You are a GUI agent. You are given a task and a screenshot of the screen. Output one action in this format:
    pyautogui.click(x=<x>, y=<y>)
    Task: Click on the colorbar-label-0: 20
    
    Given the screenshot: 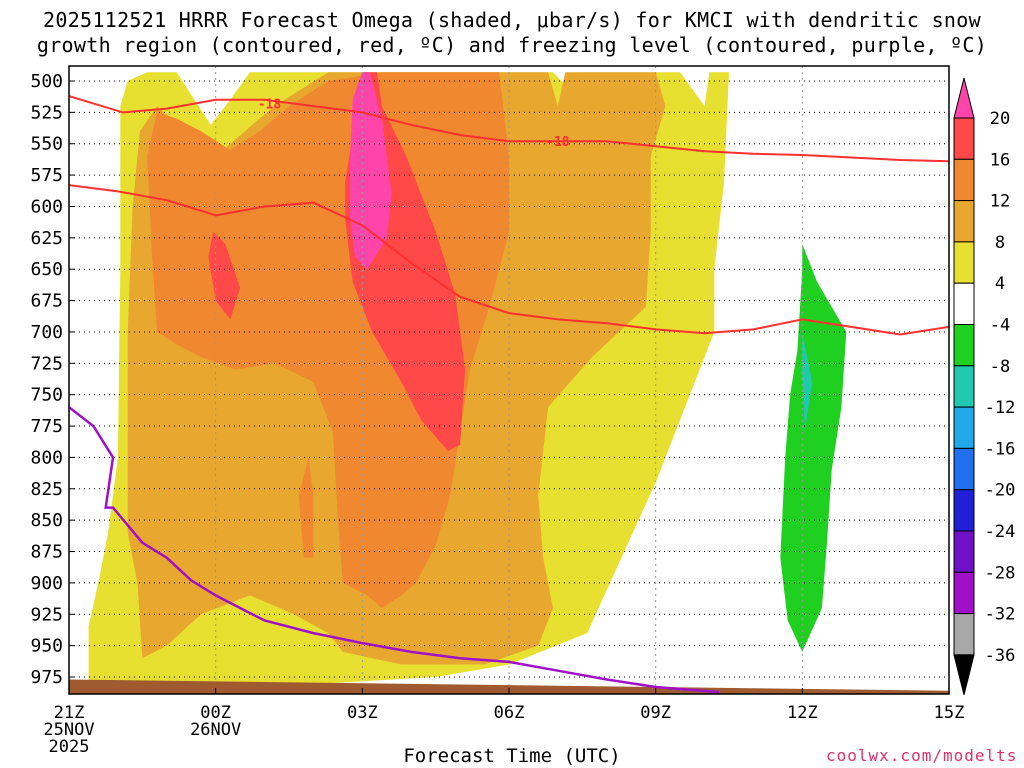 What is the action you would take?
    pyautogui.click(x=1000, y=119)
    